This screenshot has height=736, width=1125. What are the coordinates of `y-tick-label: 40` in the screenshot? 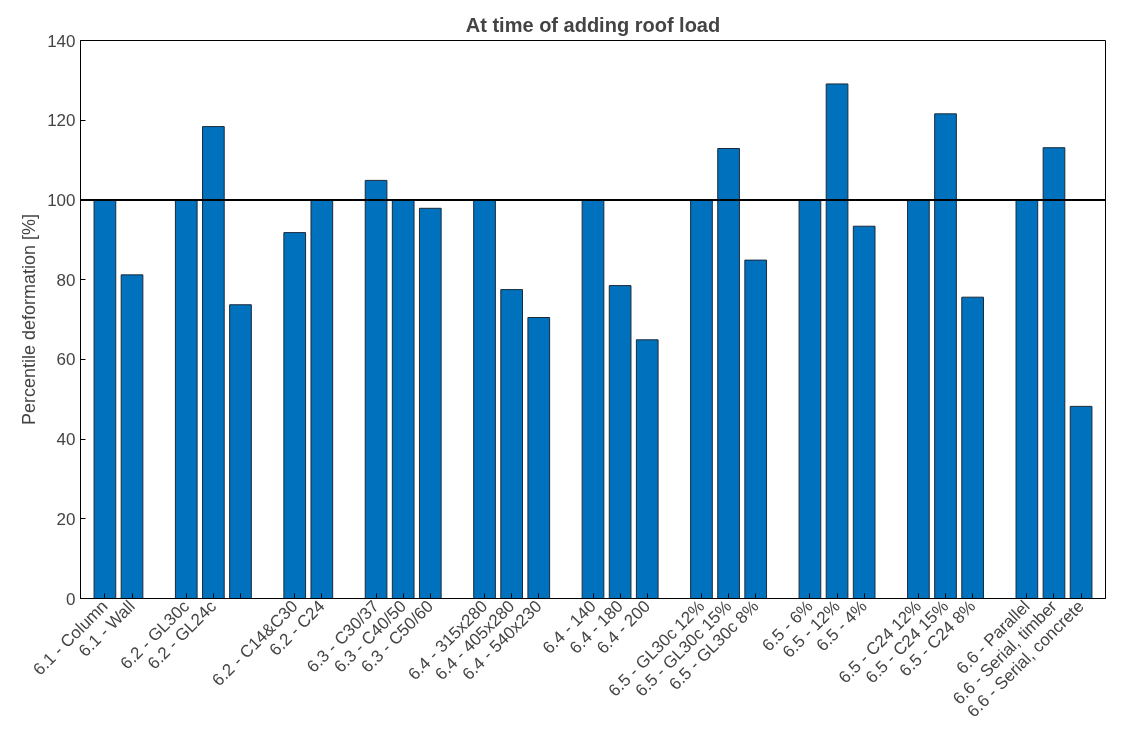 It's located at (66, 440).